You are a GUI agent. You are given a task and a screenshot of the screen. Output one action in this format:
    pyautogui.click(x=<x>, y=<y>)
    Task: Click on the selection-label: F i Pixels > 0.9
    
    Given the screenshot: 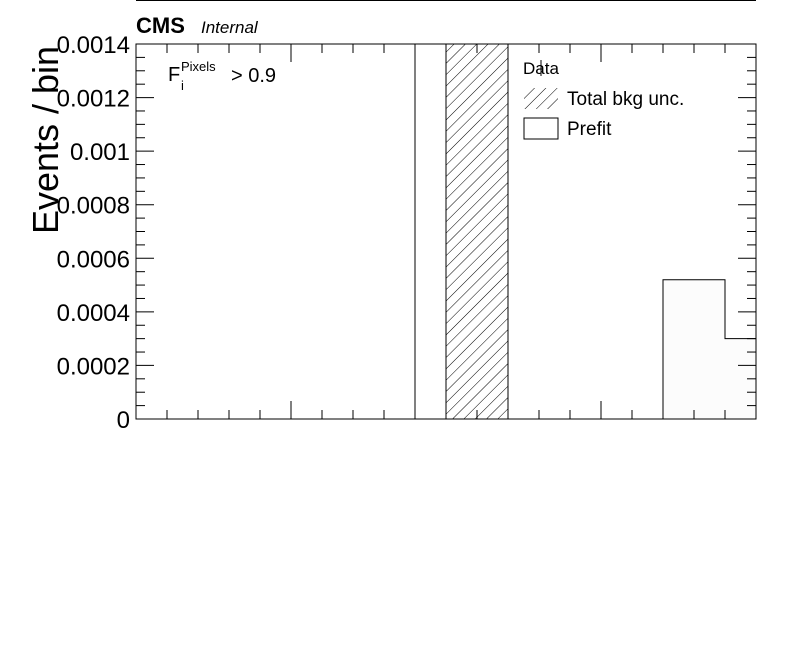 What is the action you would take?
    pyautogui.click(x=222, y=76)
    